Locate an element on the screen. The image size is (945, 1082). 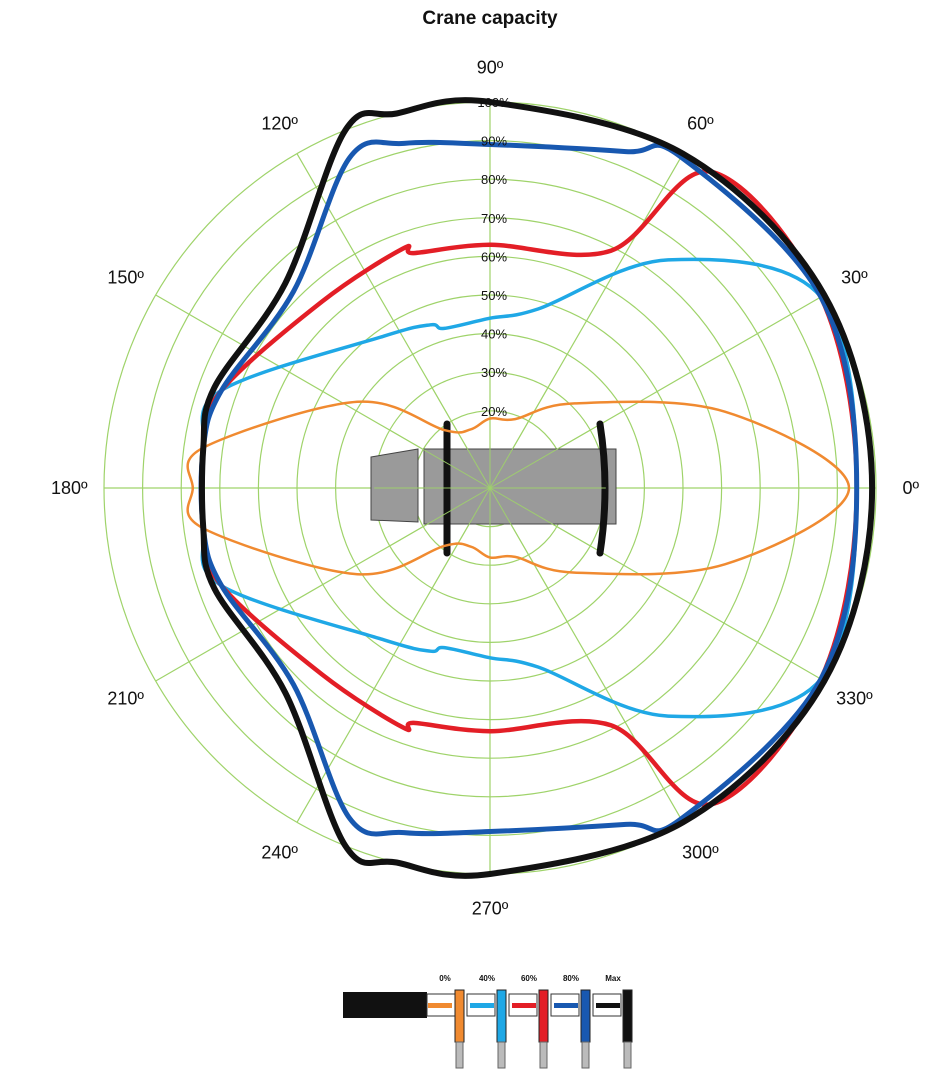
ring-label-60: 60% is located at coordinates (494, 256).